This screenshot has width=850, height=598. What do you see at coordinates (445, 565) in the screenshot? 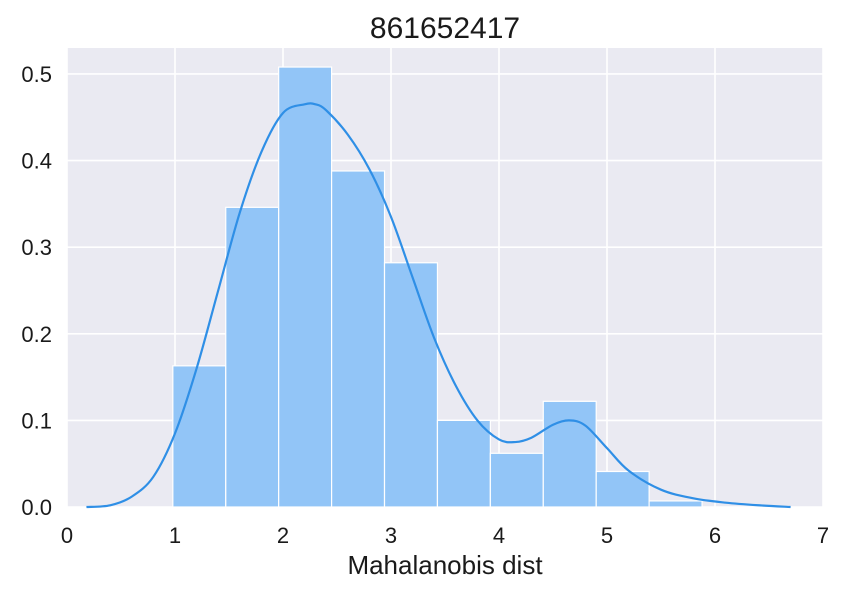
I see `x-axis-label: Mahalanobis dist` at bounding box center [445, 565].